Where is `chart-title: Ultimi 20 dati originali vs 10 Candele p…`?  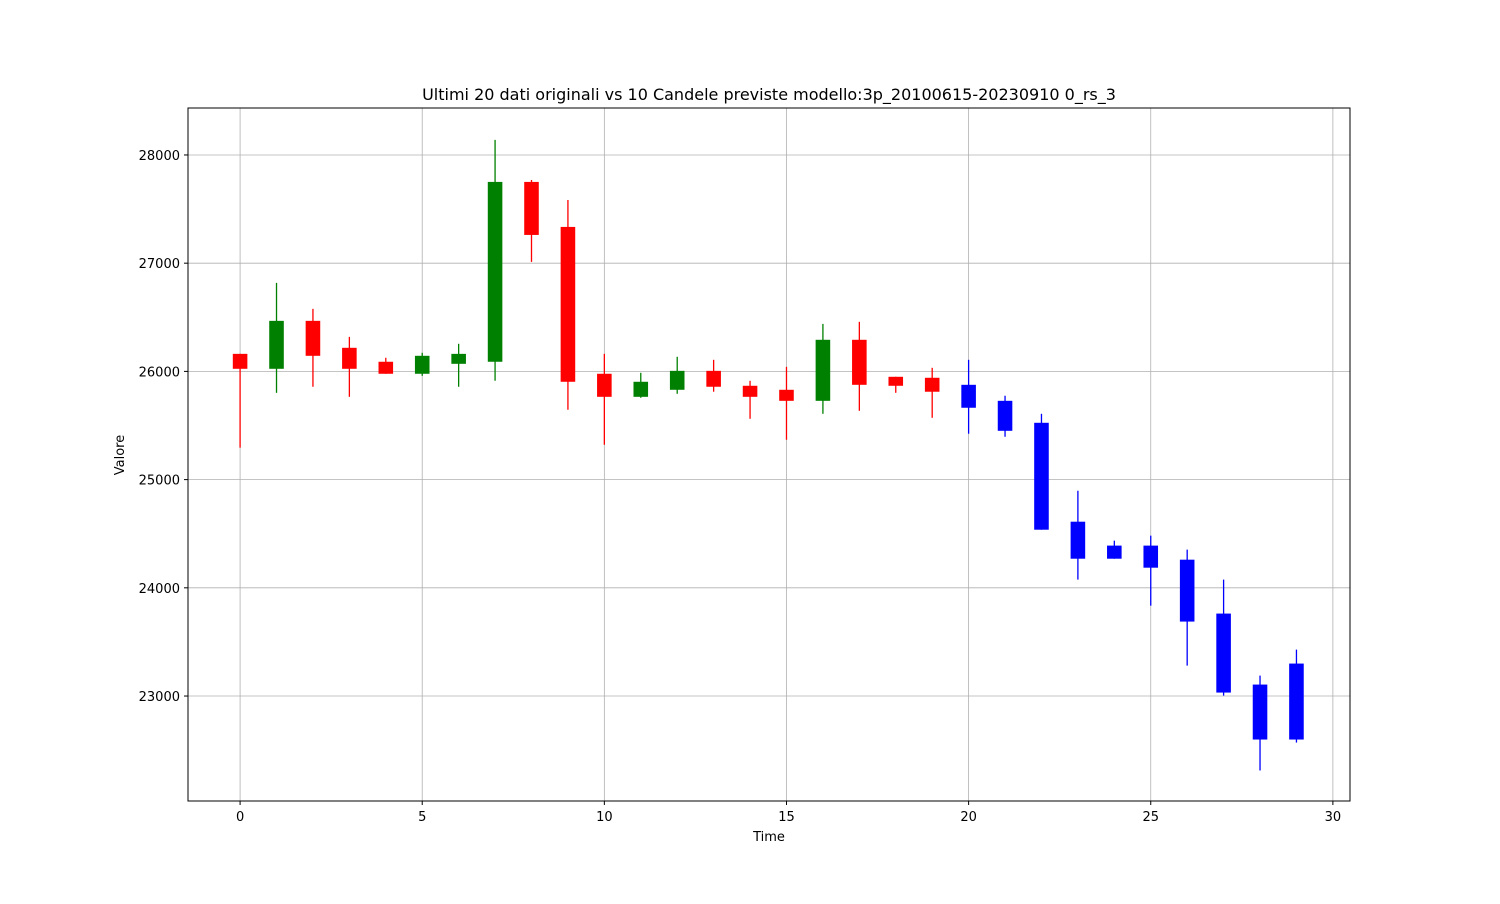
chart-title: Ultimi 20 dati originali vs 10 Candele p… is located at coordinates (769, 95).